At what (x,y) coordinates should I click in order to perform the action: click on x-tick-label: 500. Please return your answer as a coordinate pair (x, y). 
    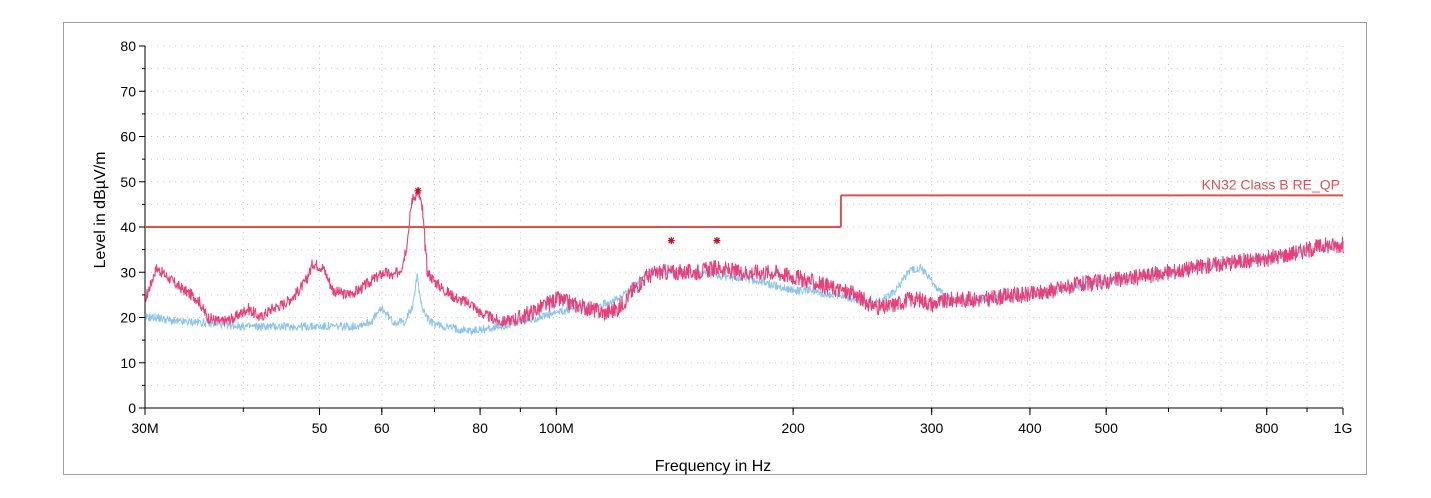
    Looking at the image, I should click on (1107, 428).